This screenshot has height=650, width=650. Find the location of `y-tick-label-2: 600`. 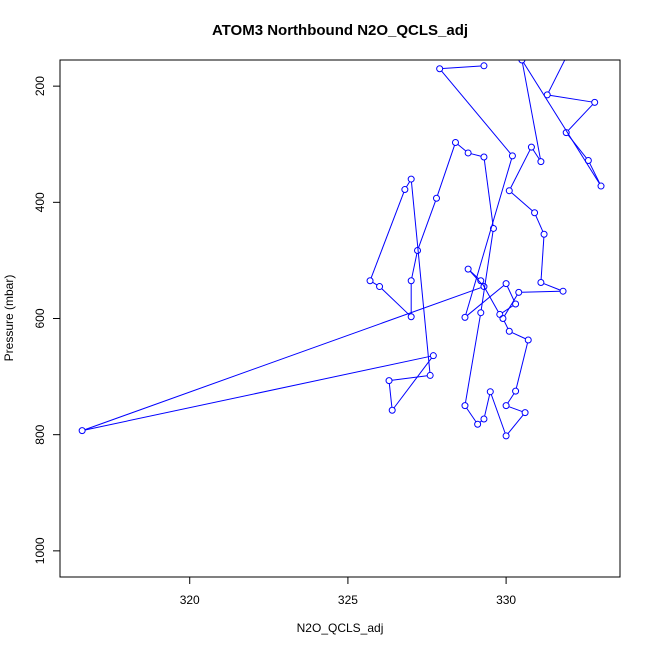

y-tick-label-2: 600 is located at coordinates (40, 318).